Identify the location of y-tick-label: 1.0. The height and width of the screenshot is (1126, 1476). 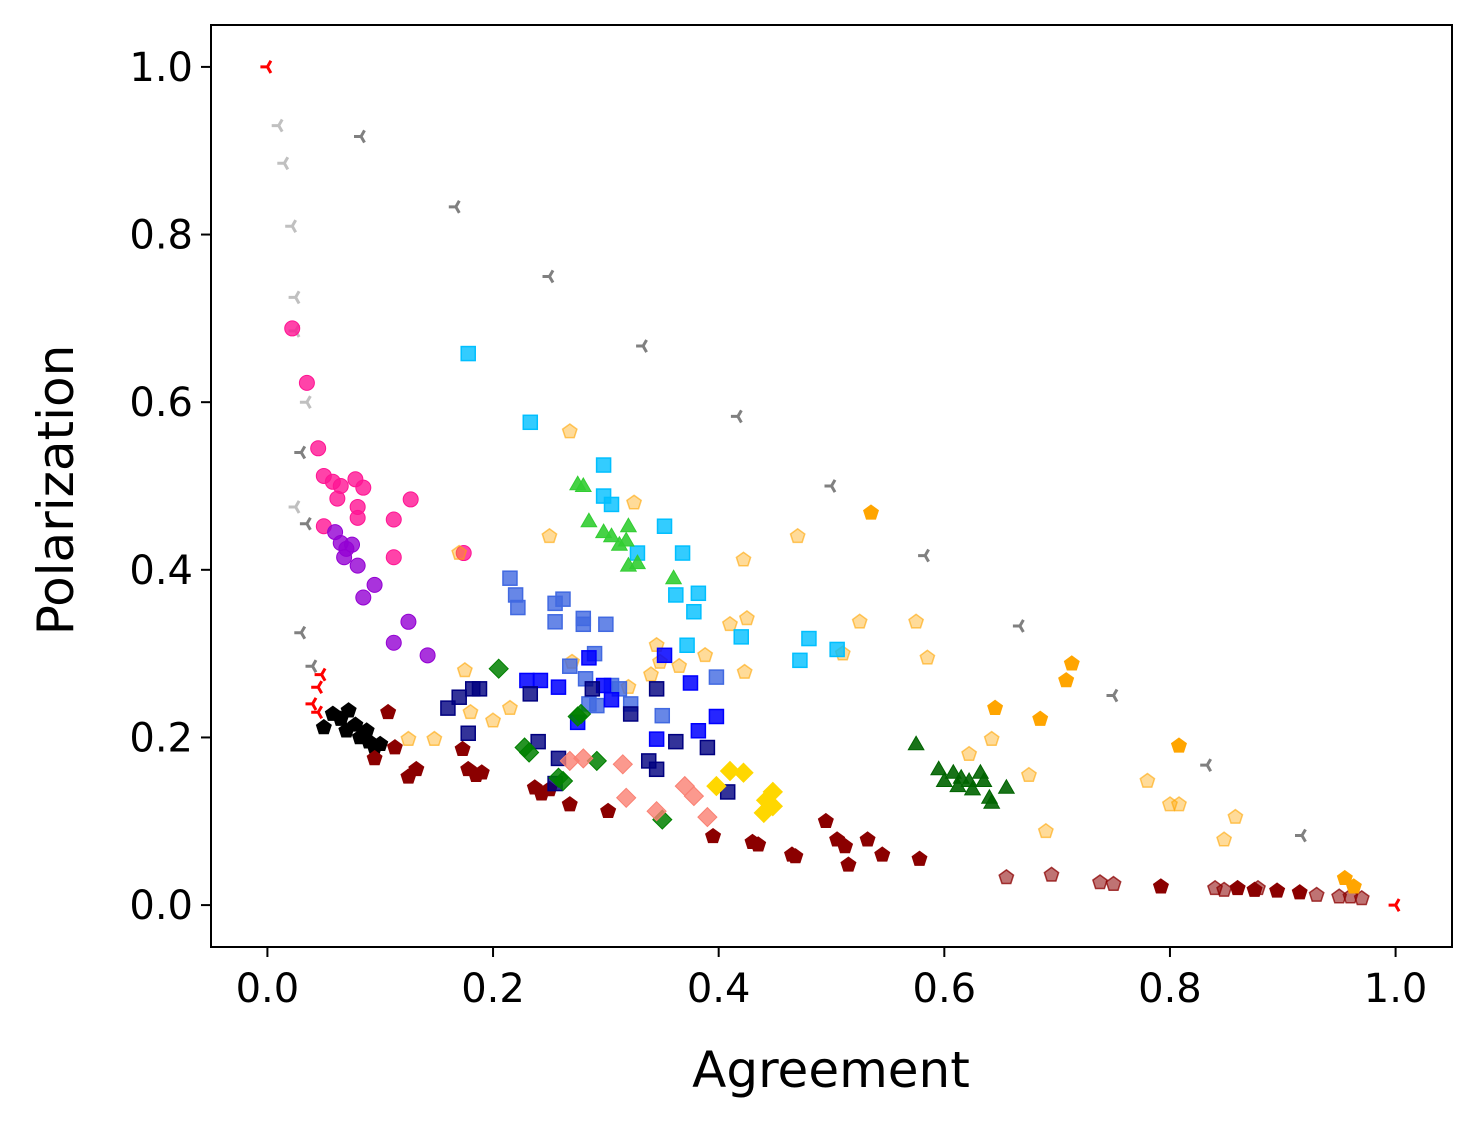
(161, 68).